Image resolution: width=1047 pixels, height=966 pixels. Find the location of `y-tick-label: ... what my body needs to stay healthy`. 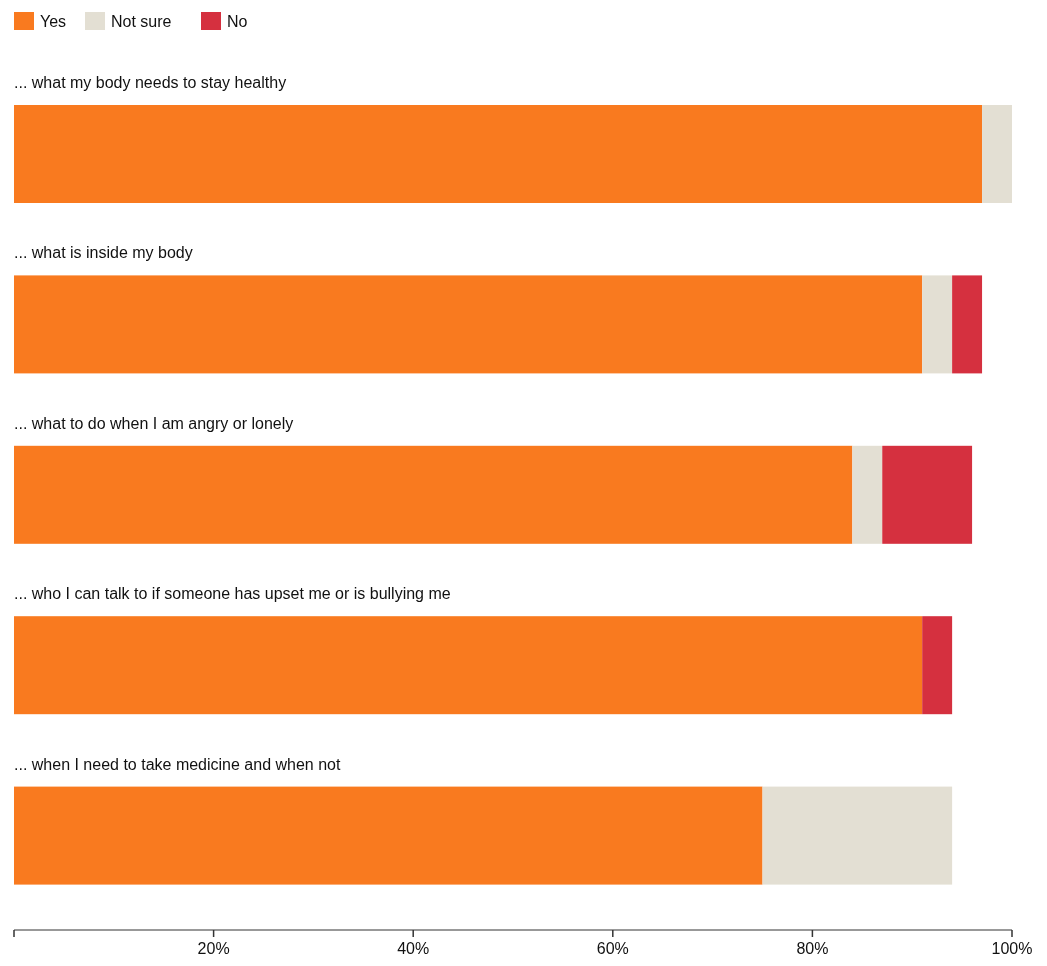

y-tick-label: ... what my body needs to stay healthy is located at coordinates (150, 82).